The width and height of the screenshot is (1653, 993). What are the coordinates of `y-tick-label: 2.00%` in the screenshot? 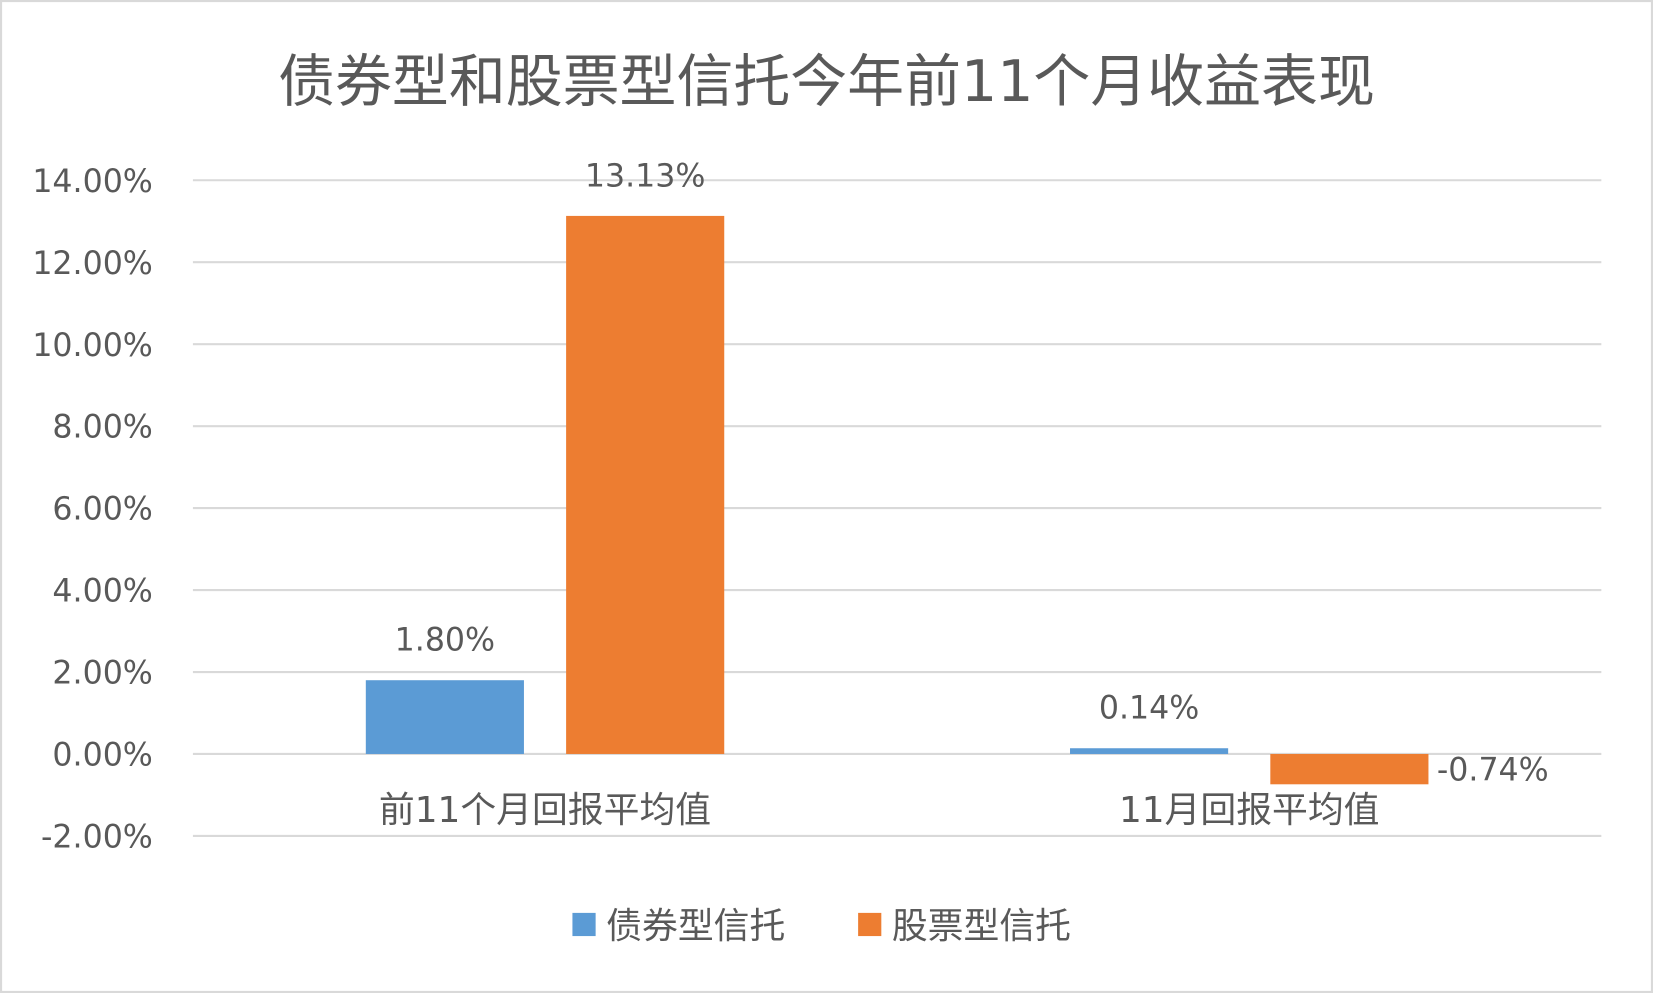 It's located at (102, 674).